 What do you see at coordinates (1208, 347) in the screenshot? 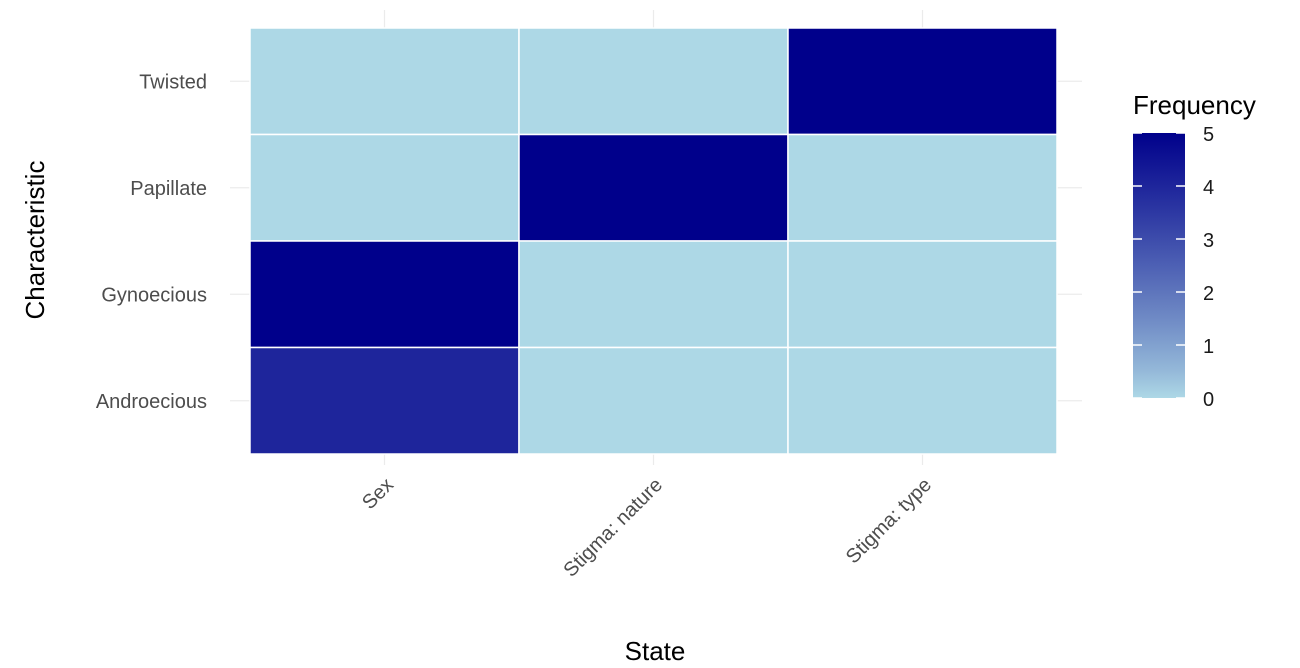
I see `legend-tick-label: 1` at bounding box center [1208, 347].